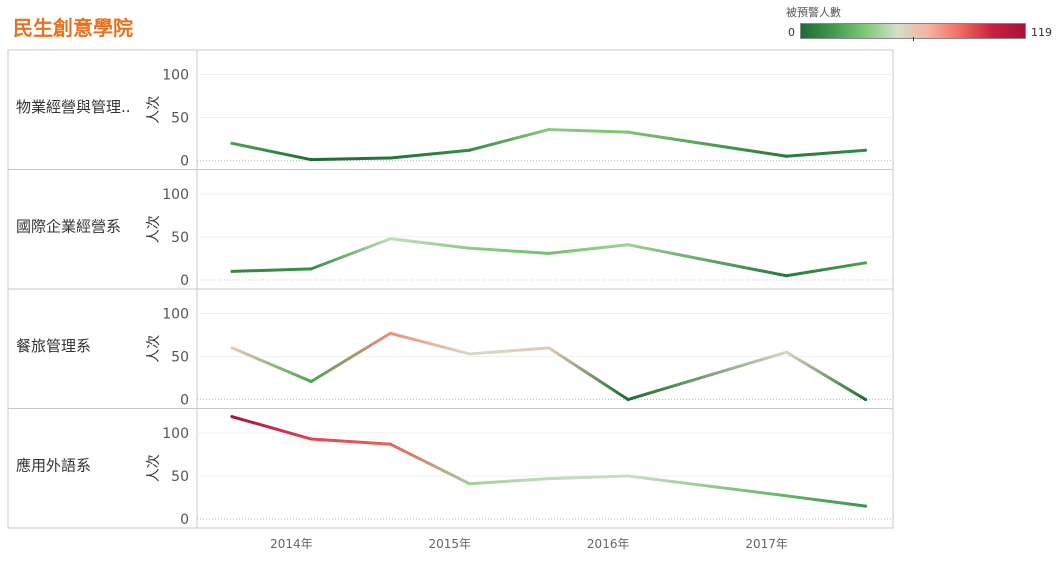 Image resolution: width=1056 pixels, height=576 pixels. I want to click on row-label: 物業經營與管理.., so click(73, 107).